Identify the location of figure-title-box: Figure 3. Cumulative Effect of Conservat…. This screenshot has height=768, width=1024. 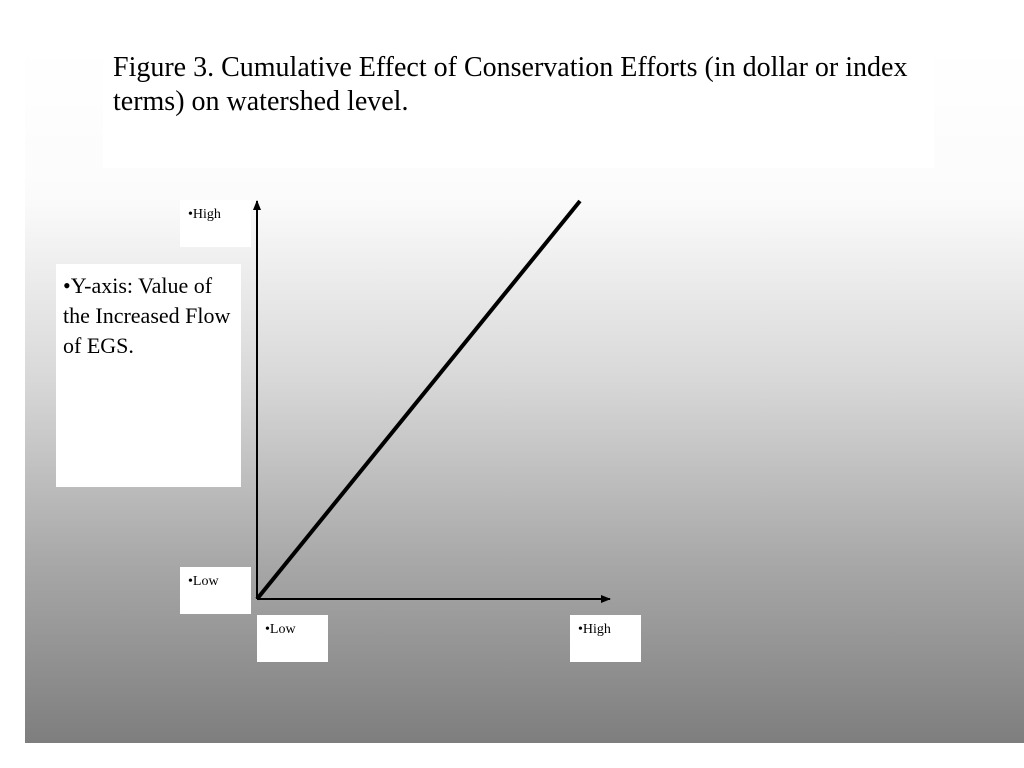
(518, 106).